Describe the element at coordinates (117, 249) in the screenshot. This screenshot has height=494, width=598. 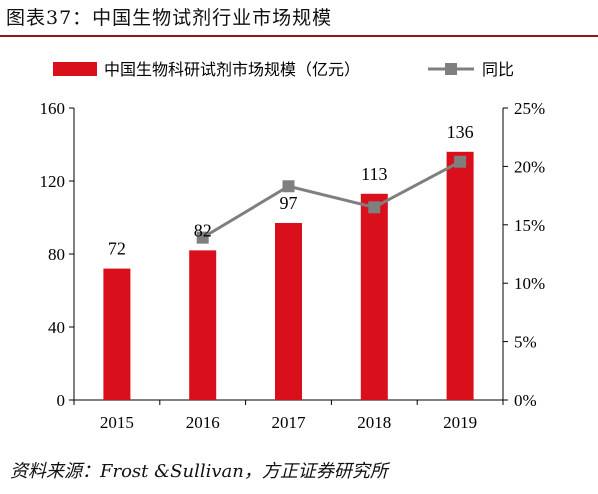
I see `bar-data-label: 72` at that location.